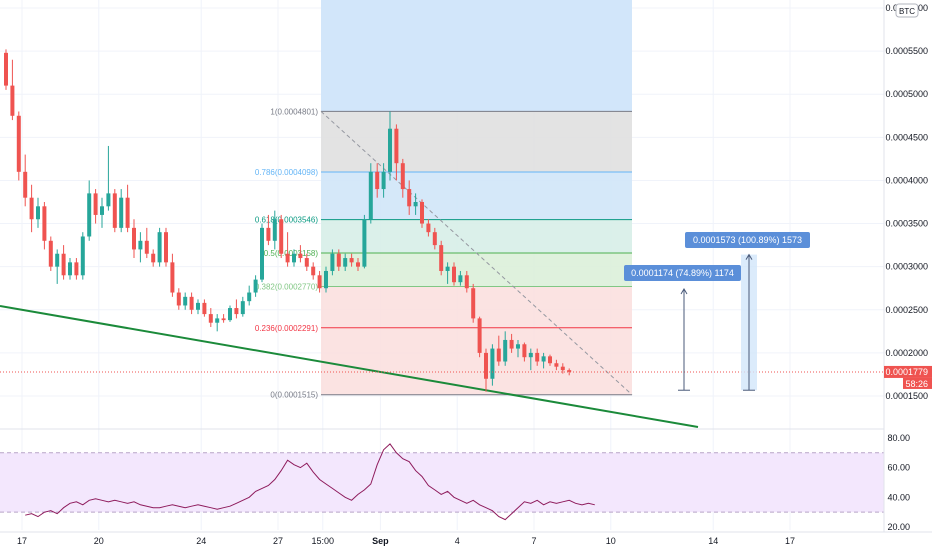 Image resolution: width=932 pixels, height=555 pixels. Describe the element at coordinates (287, 286) in the screenshot. I see `fib-level-label: 0.382(0.0002770)` at that location.